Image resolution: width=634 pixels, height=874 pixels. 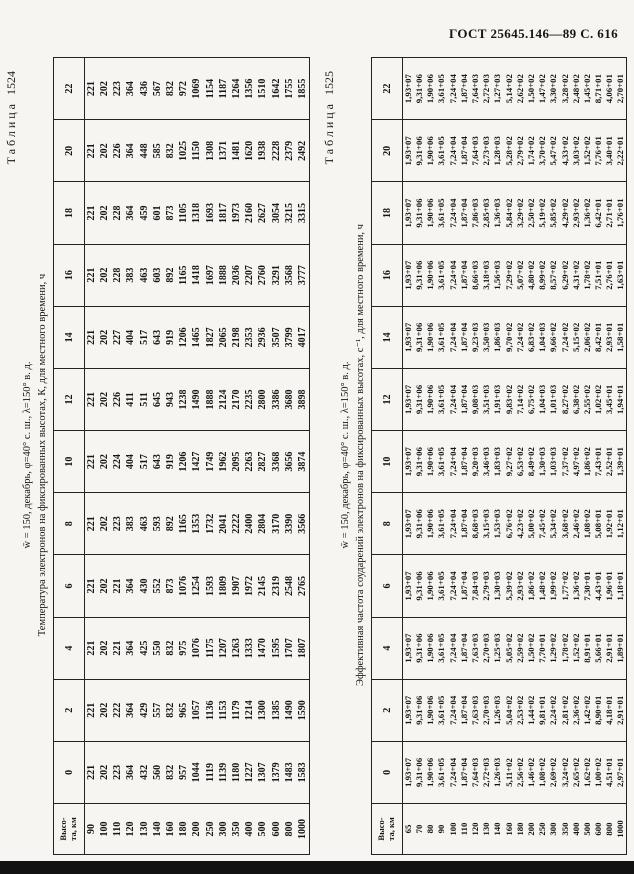 I want to click on value-cell: 5,15+02, so click(x=576, y=337).